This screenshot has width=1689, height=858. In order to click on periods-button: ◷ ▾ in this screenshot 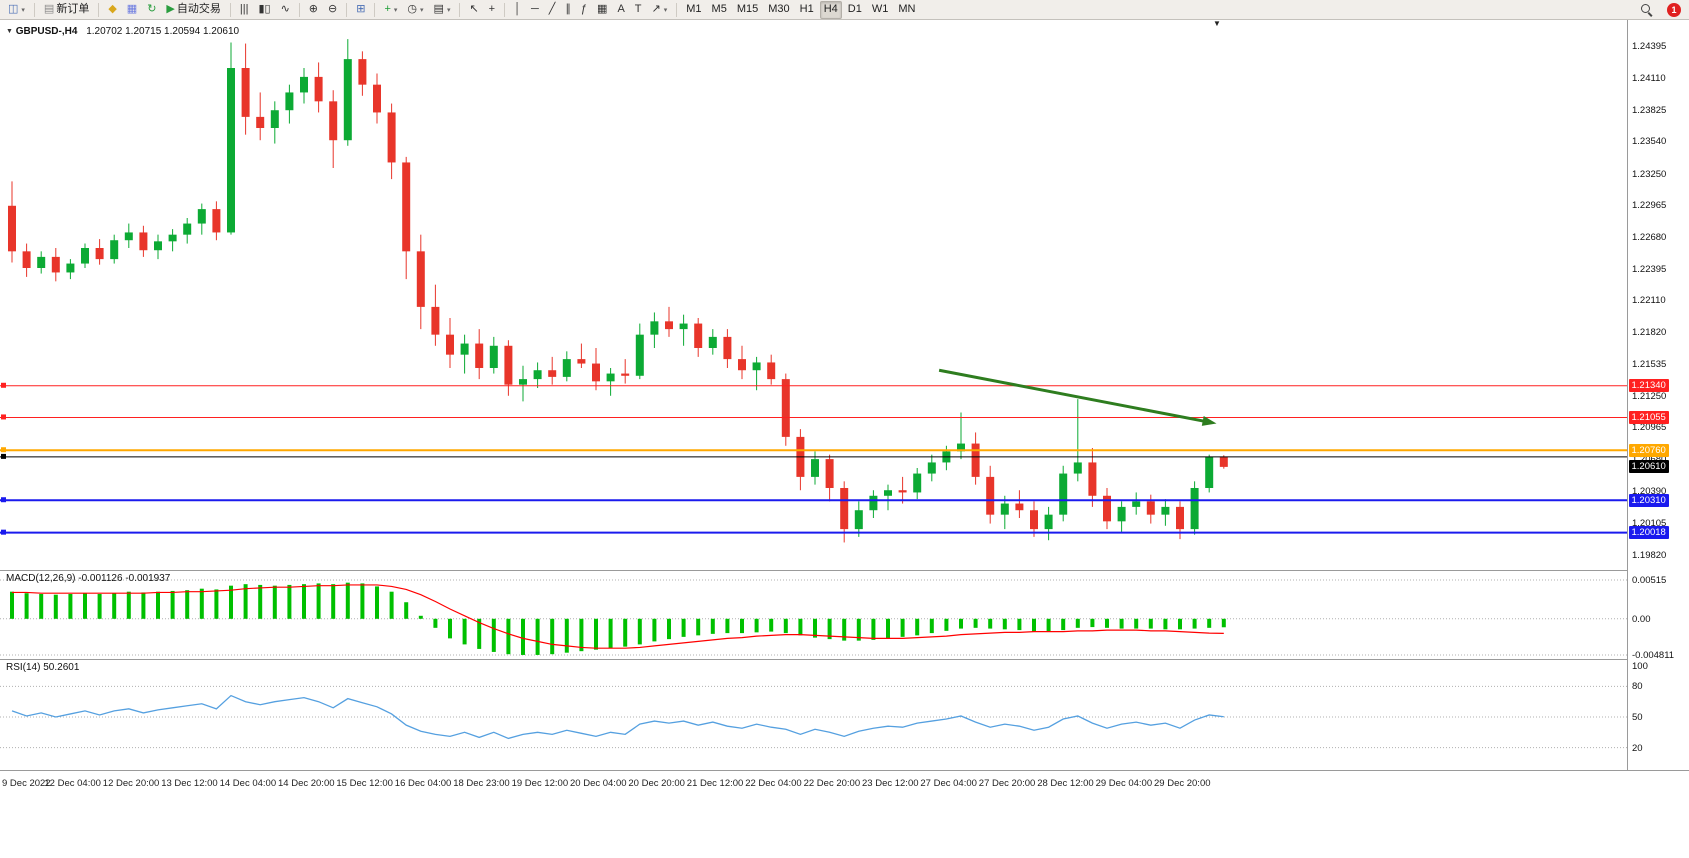, I will do `click(415, 10)`.